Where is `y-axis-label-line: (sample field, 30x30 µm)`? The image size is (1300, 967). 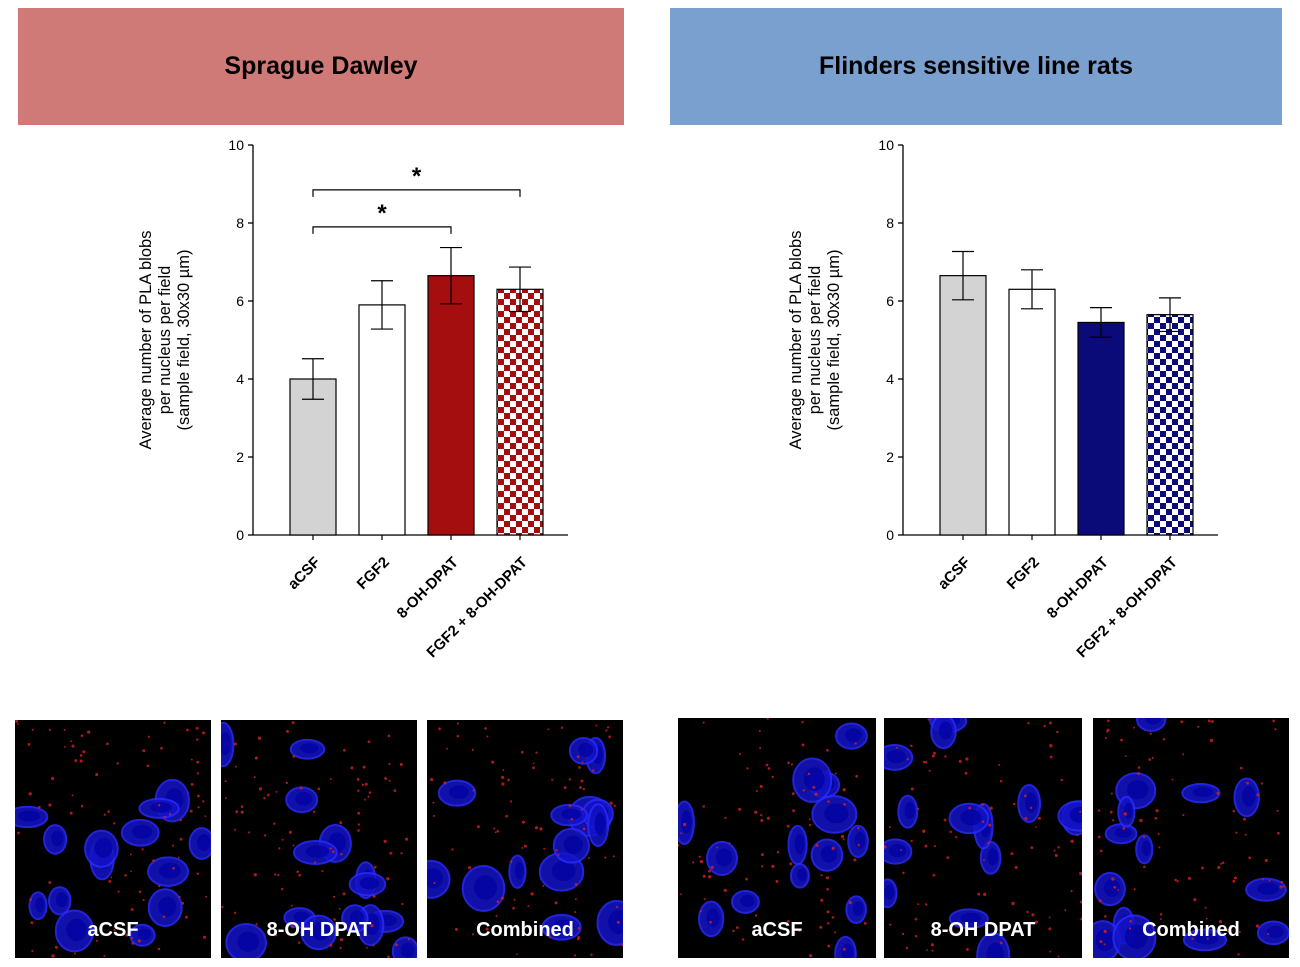 y-axis-label-line: (sample field, 30x30 µm) is located at coordinates (834, 340).